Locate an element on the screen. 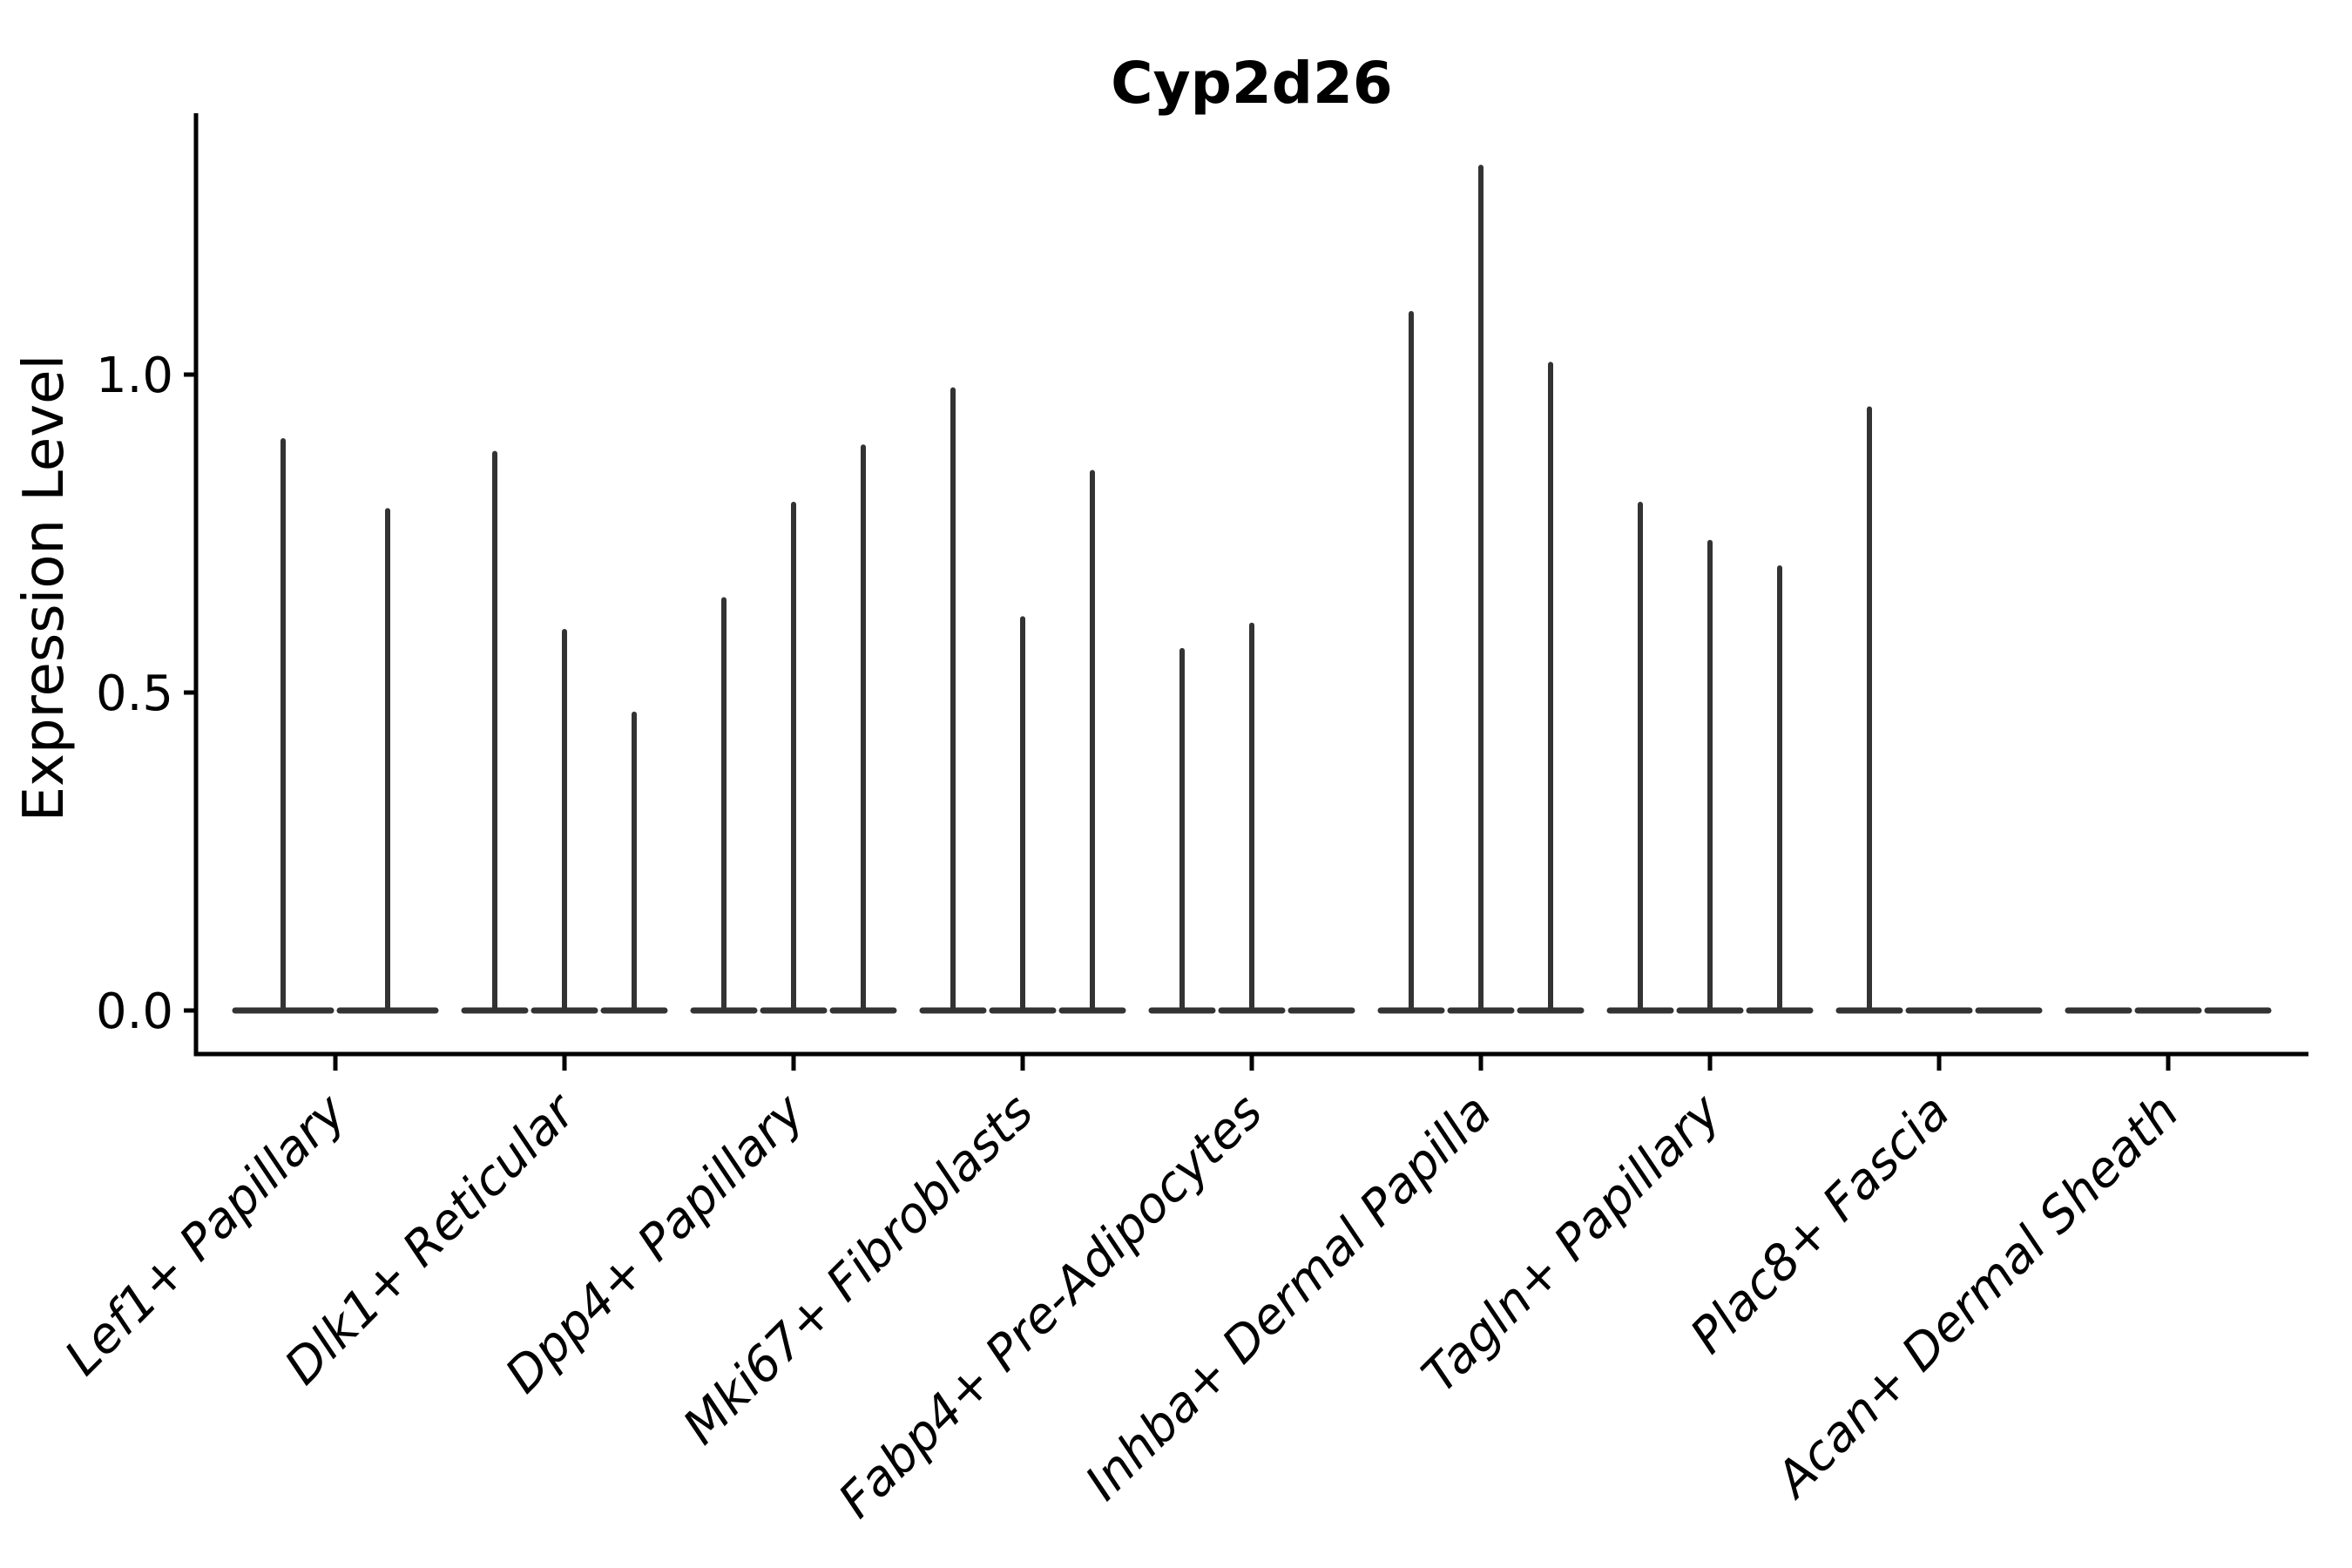  y-axis-ticks: 0.0 0.5 1.0 is located at coordinates (146, 694).